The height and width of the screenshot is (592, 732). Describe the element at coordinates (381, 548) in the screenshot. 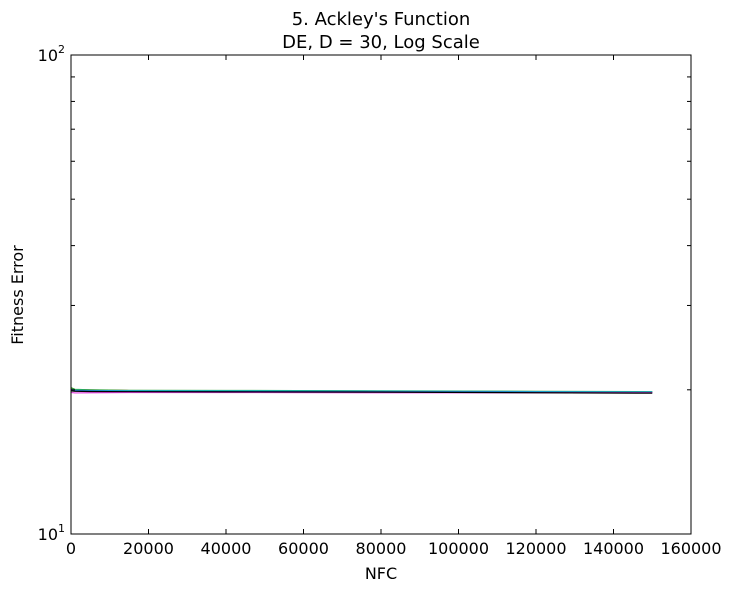

I see `x-tick-label: 80000` at that location.